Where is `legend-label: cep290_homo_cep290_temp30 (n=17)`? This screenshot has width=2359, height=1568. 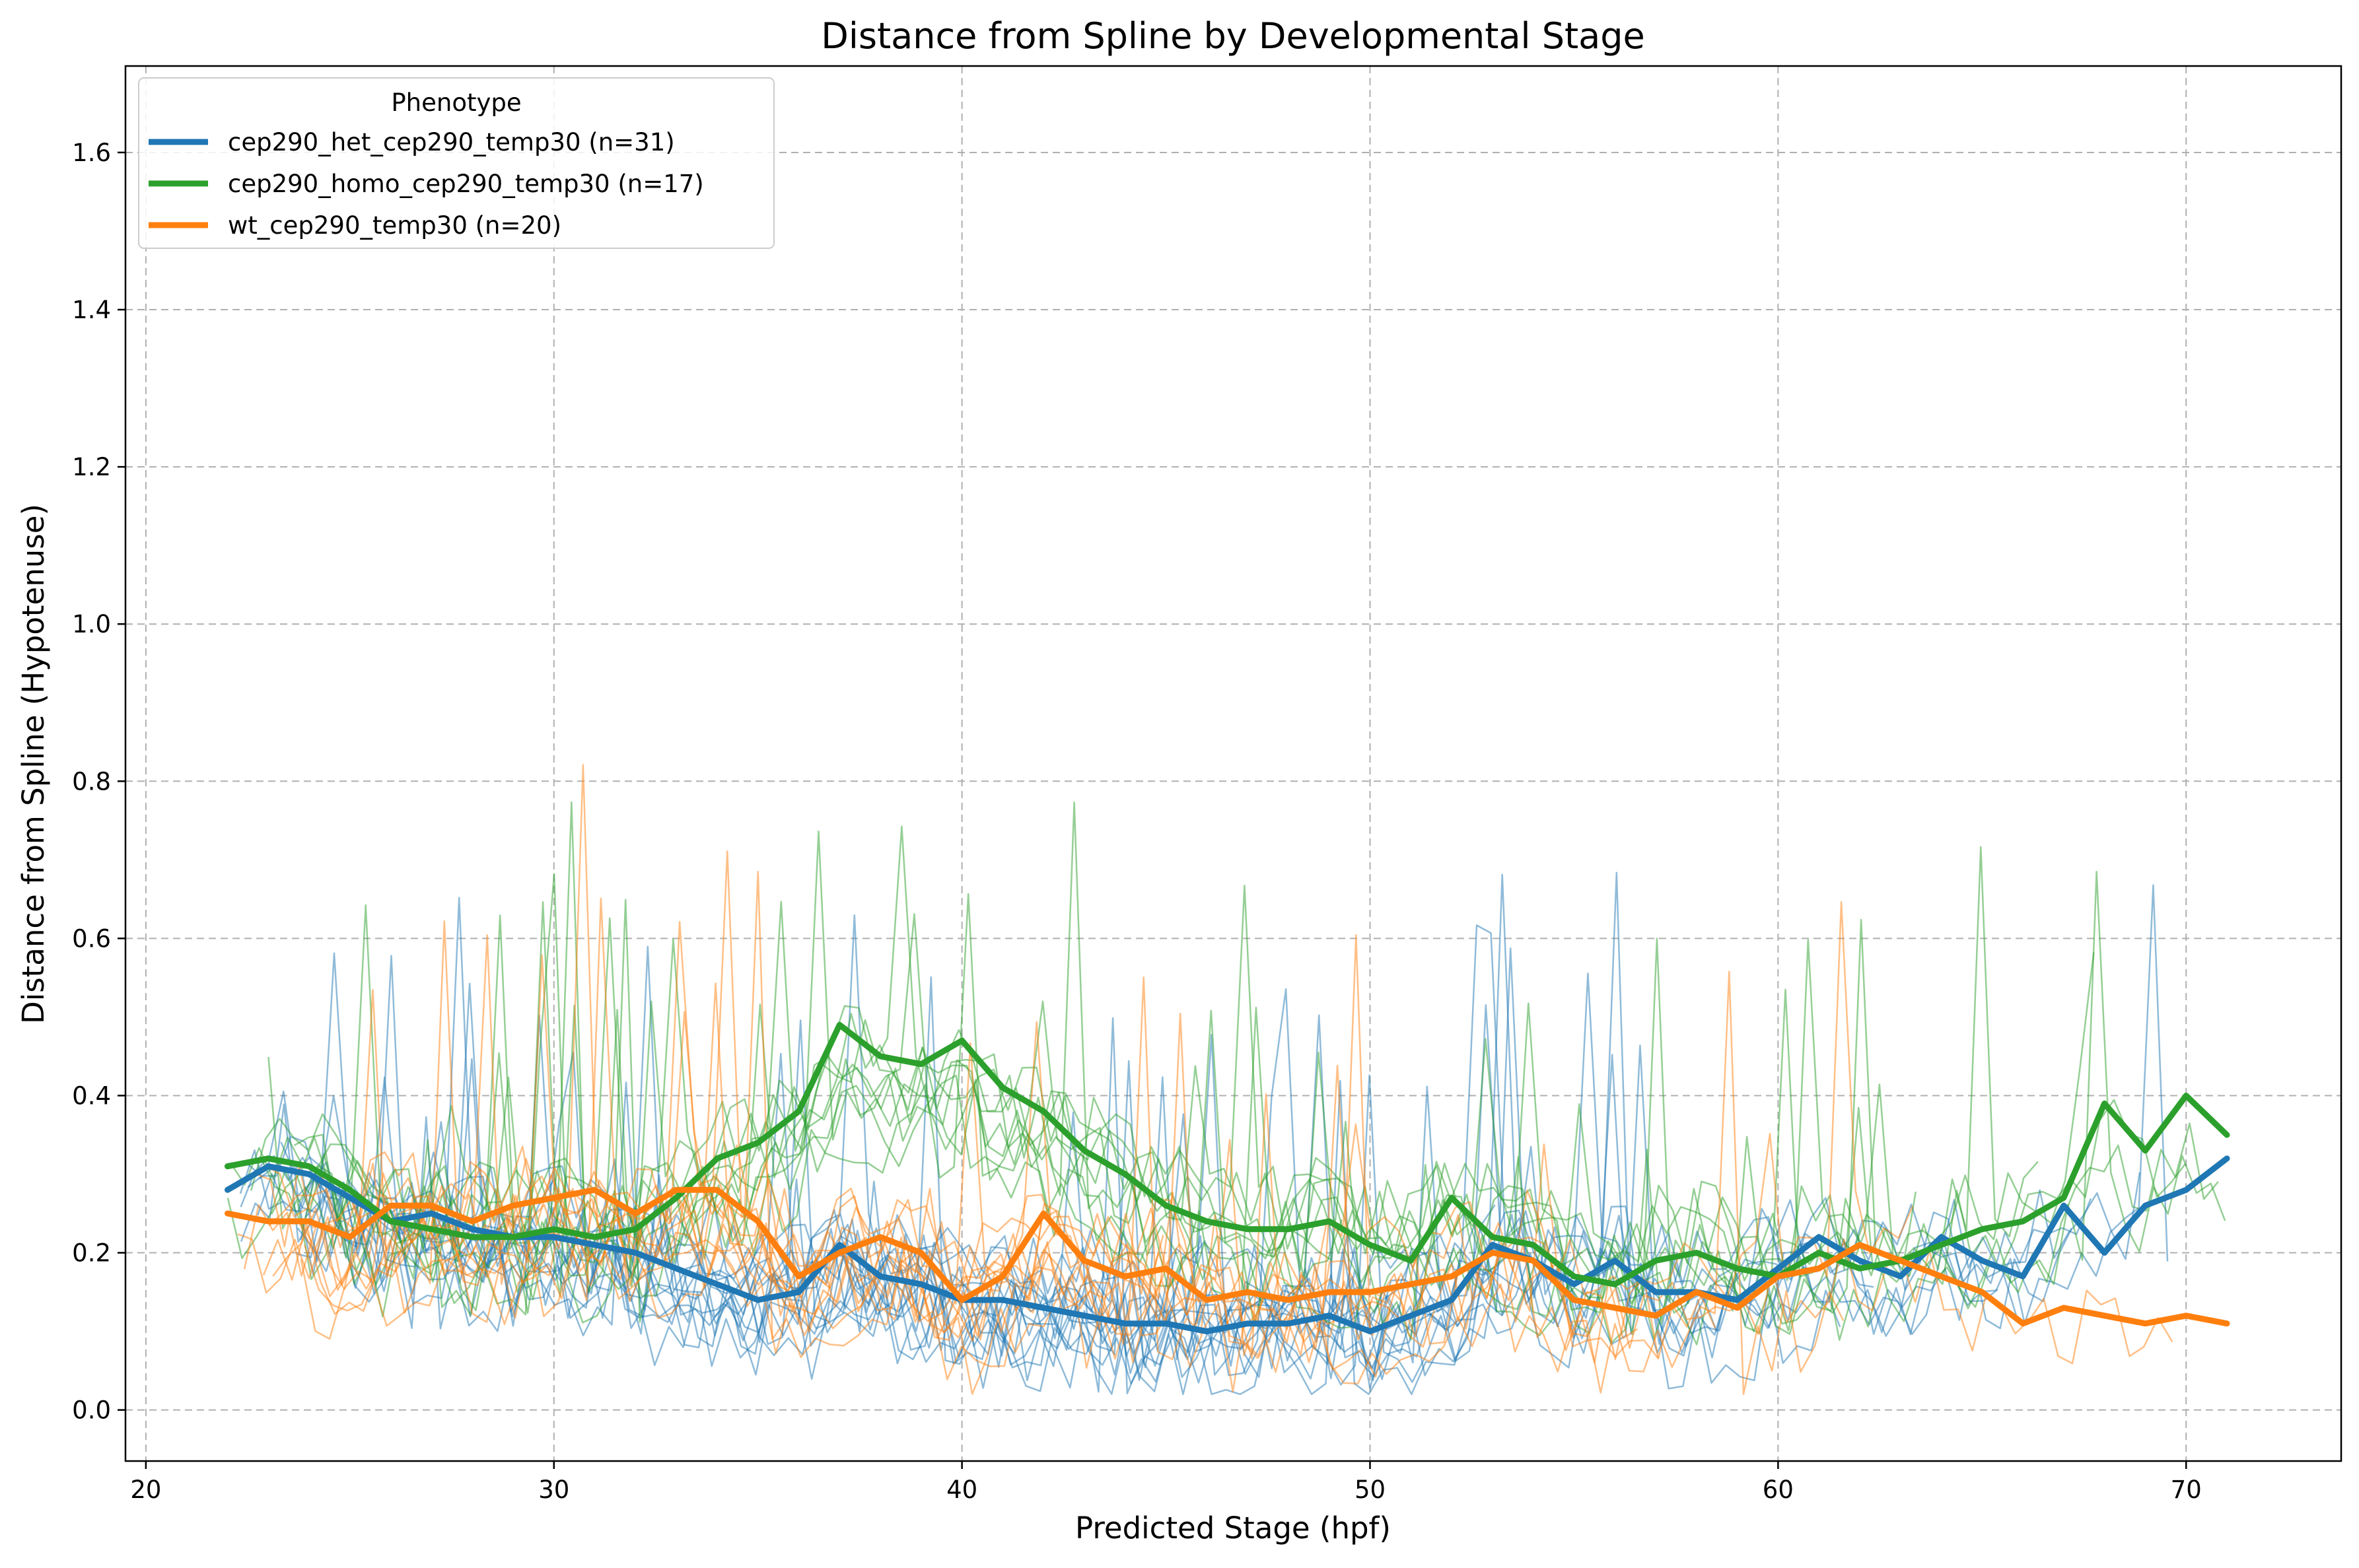 legend-label: cep290_homo_cep290_temp30 (n=17) is located at coordinates (466, 184).